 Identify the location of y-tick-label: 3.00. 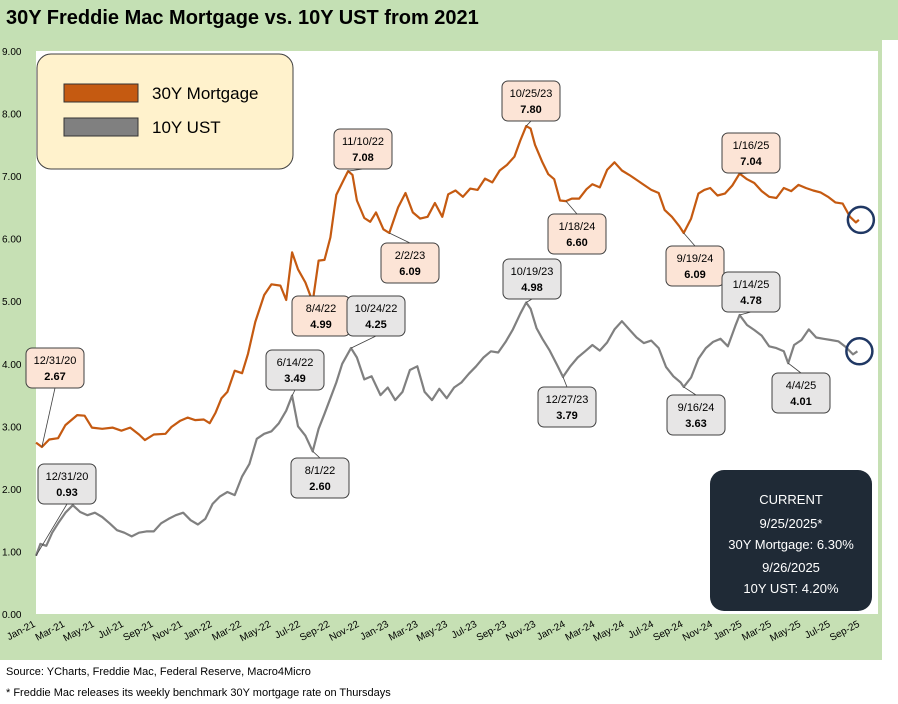
(12, 427).